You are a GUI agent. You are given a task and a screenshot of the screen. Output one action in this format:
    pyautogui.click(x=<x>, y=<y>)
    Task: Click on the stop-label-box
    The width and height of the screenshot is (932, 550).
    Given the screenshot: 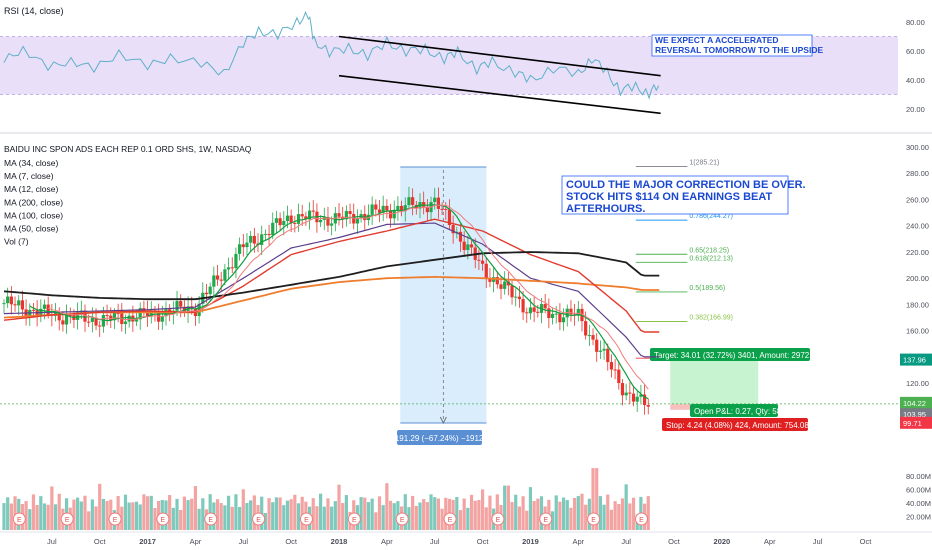 What is the action you would take?
    pyautogui.click(x=735, y=424)
    